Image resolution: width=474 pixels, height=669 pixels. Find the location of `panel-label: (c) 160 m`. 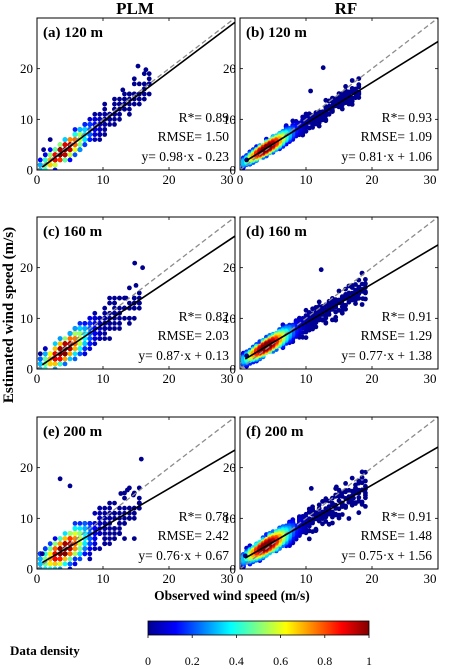

panel-label: (c) 160 m is located at coordinates (73, 232).